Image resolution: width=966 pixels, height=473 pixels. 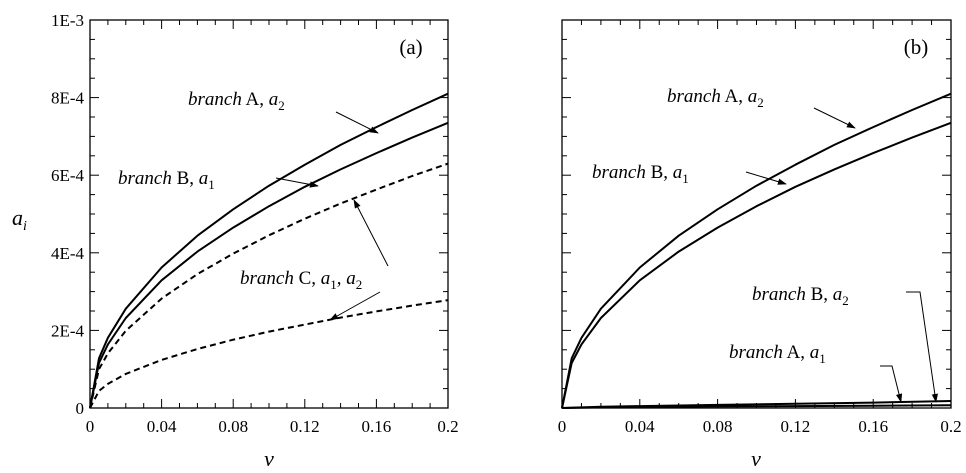 I want to click on panel-label: (b), so click(x=916, y=47).